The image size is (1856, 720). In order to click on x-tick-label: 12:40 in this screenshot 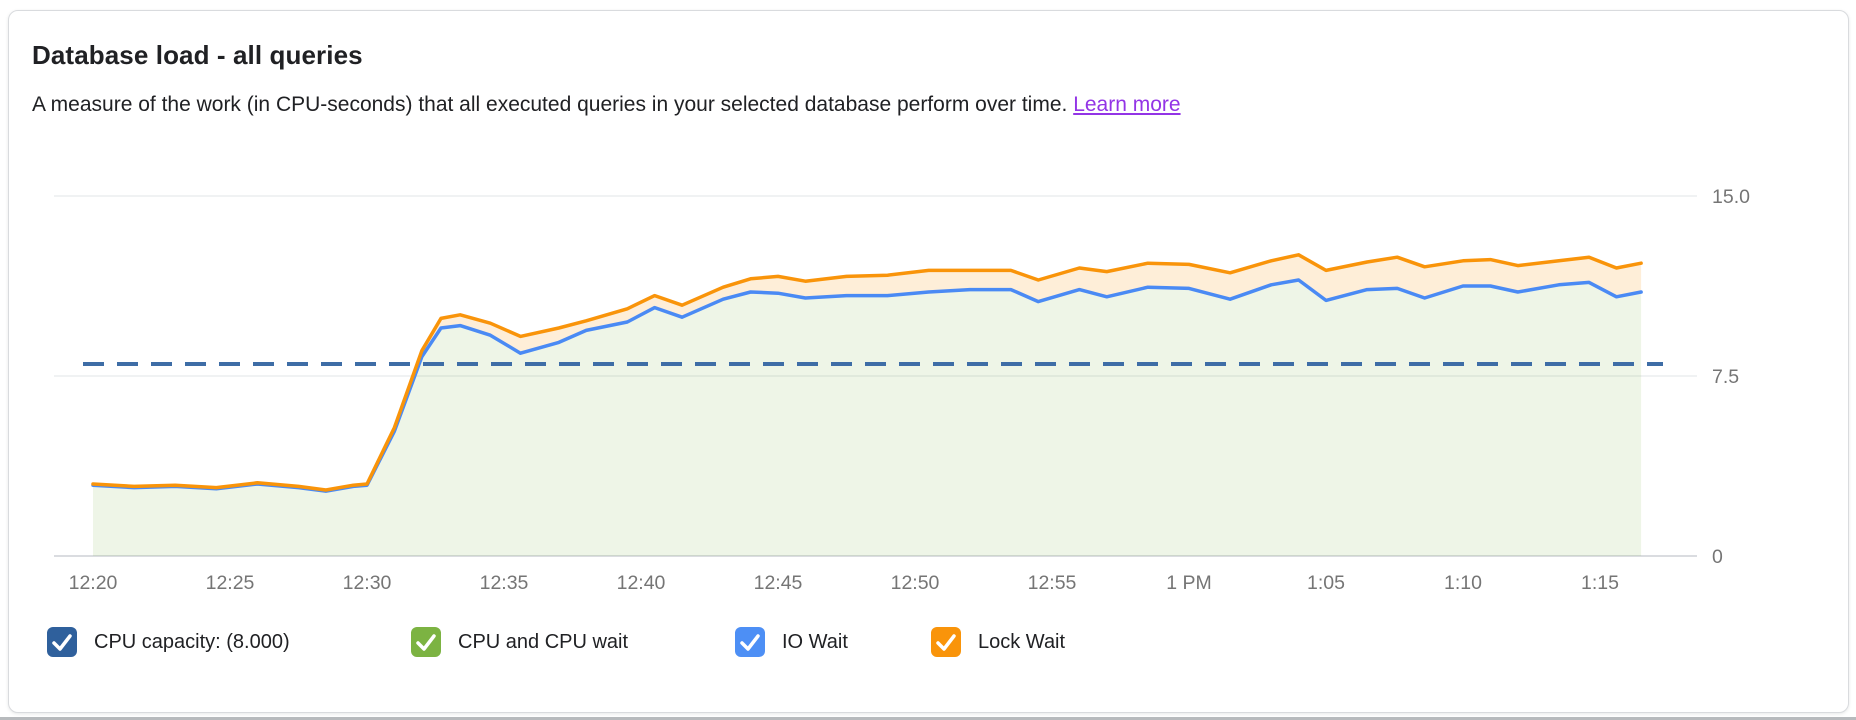, I will do `click(641, 583)`.